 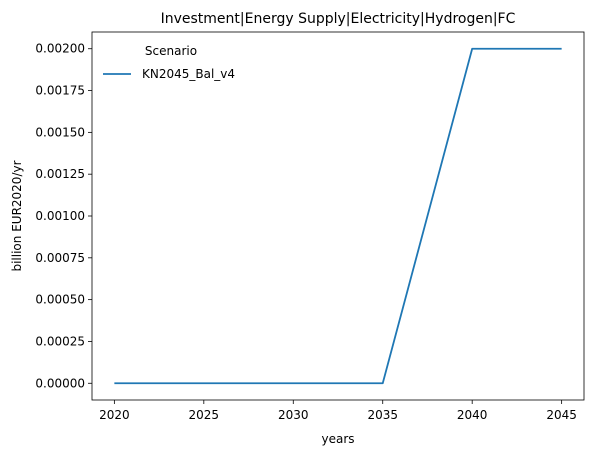 I want to click on y-axis-label: billion EUR2020/yr, so click(x=17, y=215).